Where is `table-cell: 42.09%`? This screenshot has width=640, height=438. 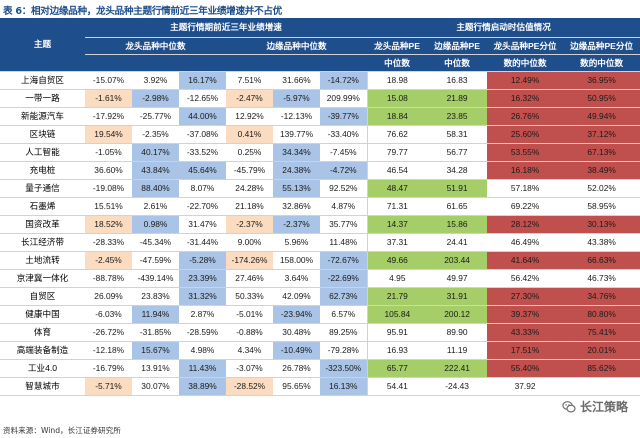 table-cell: 42.09% is located at coordinates (296, 296).